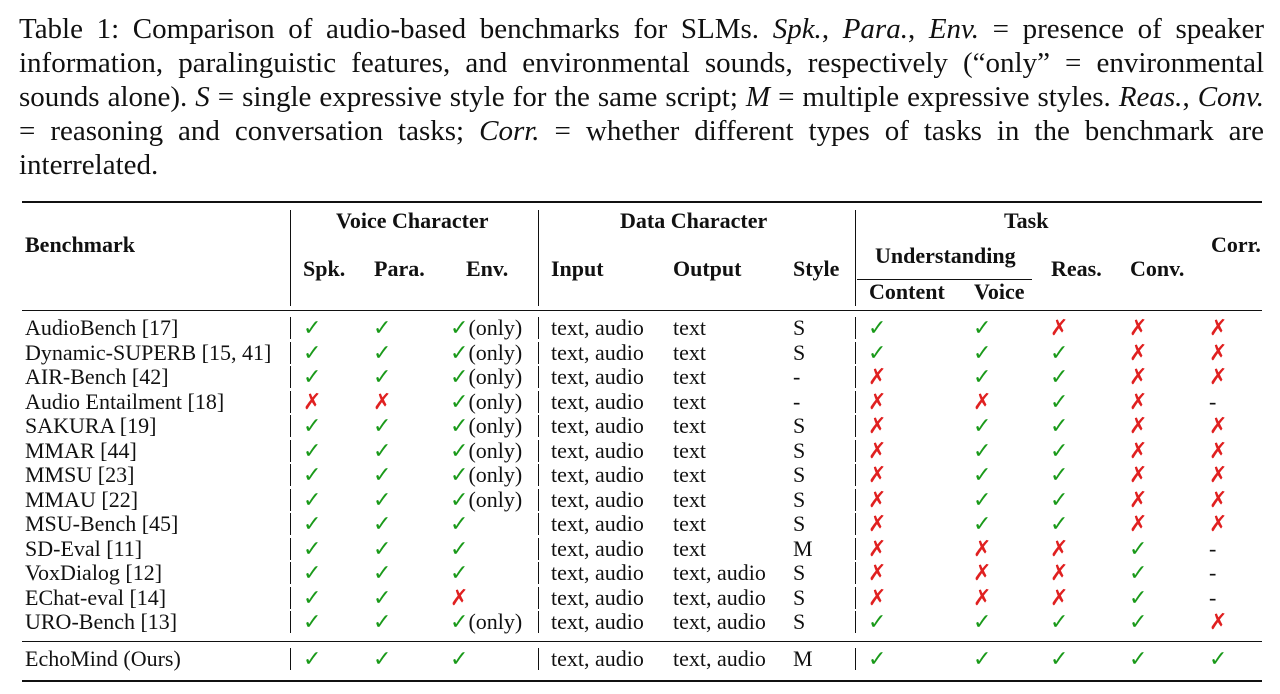 The height and width of the screenshot is (694, 1280). What do you see at coordinates (459, 597) in the screenshot?
I see `env-mark: ✗` at bounding box center [459, 597].